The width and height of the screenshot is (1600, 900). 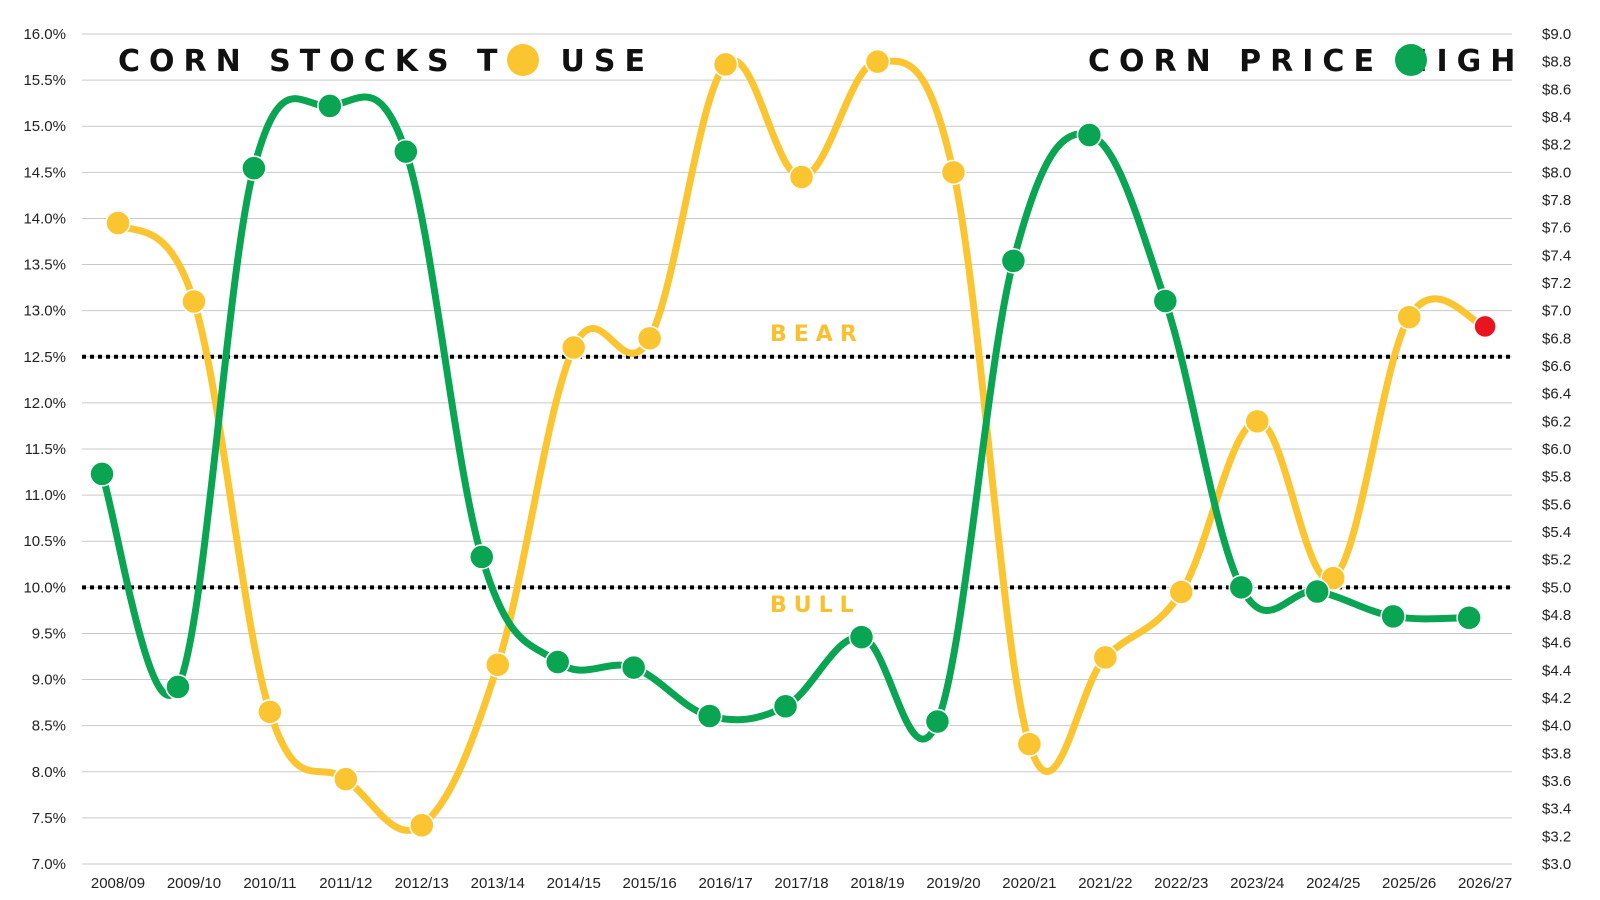 What do you see at coordinates (1556, 753) in the screenshot?
I see `right-tick-label: $3.8` at bounding box center [1556, 753].